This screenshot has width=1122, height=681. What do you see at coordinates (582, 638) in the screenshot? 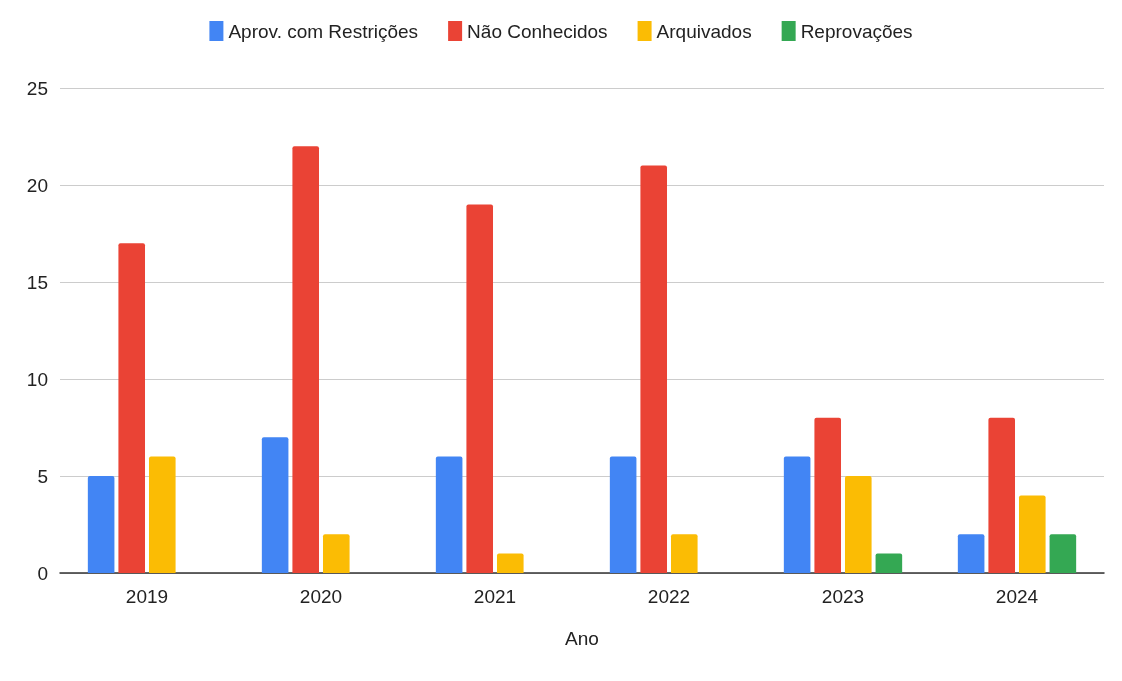
I see `x-axis-title: Ano` at bounding box center [582, 638].